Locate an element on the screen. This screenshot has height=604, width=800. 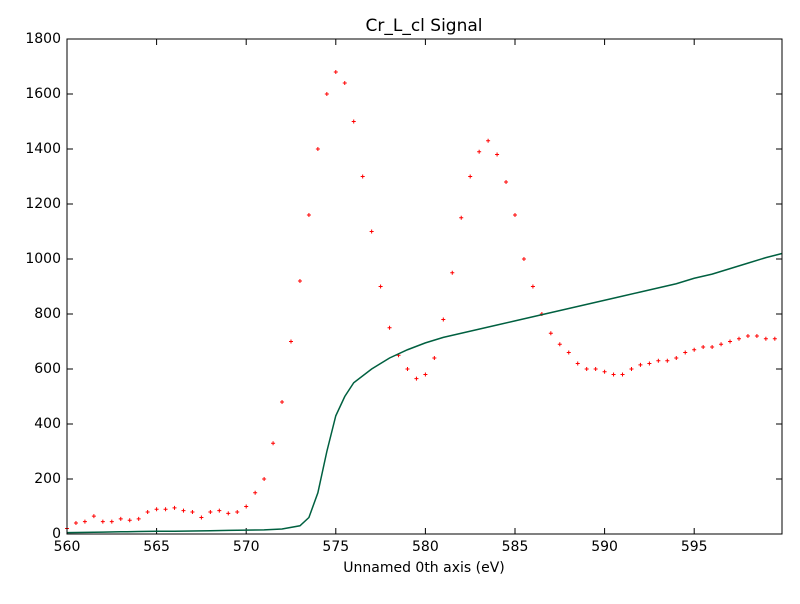
x-tick-label: 595 is located at coordinates (694, 547).